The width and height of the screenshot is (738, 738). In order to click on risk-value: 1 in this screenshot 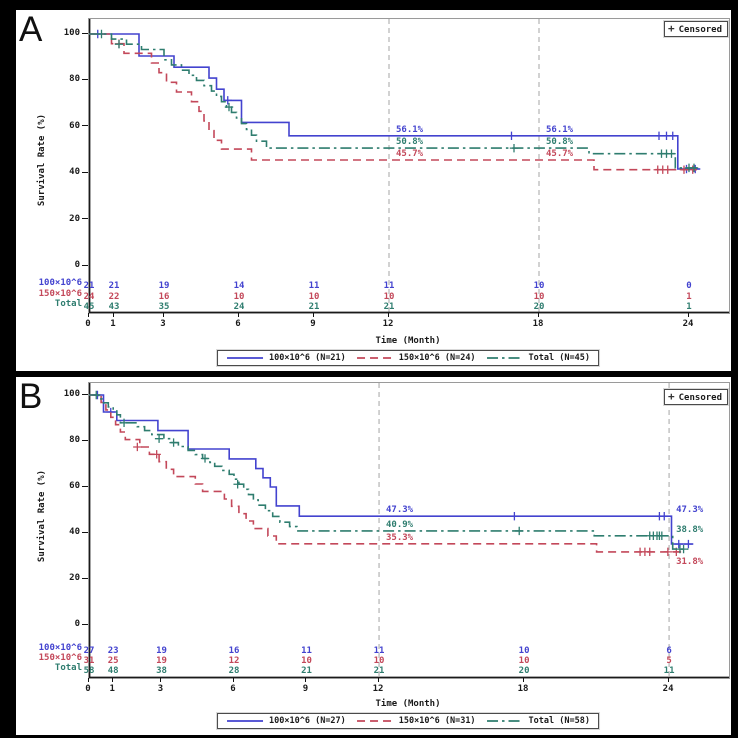, I will do `click(688, 307)`.